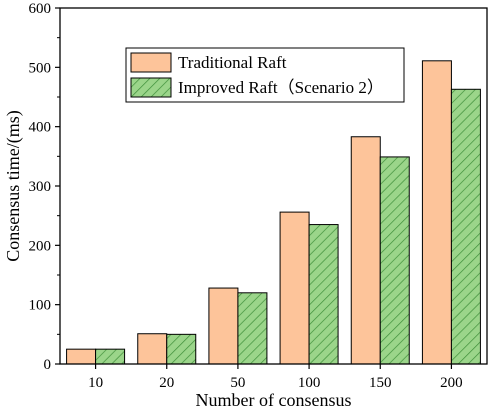 This screenshot has width=498, height=414. What do you see at coordinates (40, 187) in the screenshot?
I see `y-tick-label-300: 300` at bounding box center [40, 187].